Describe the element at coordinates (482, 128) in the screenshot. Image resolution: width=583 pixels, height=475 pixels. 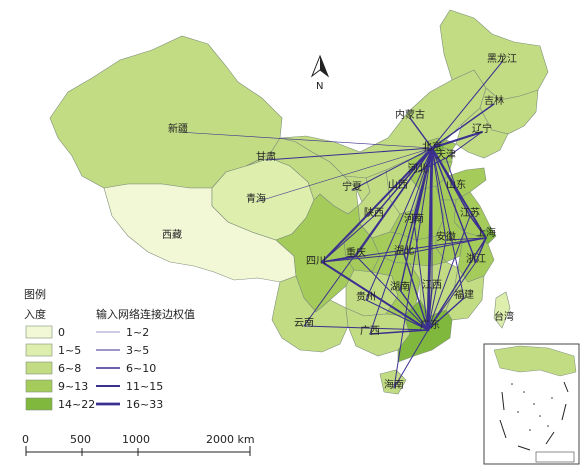
I see `province-label-liaoning: 辽宁` at that location.